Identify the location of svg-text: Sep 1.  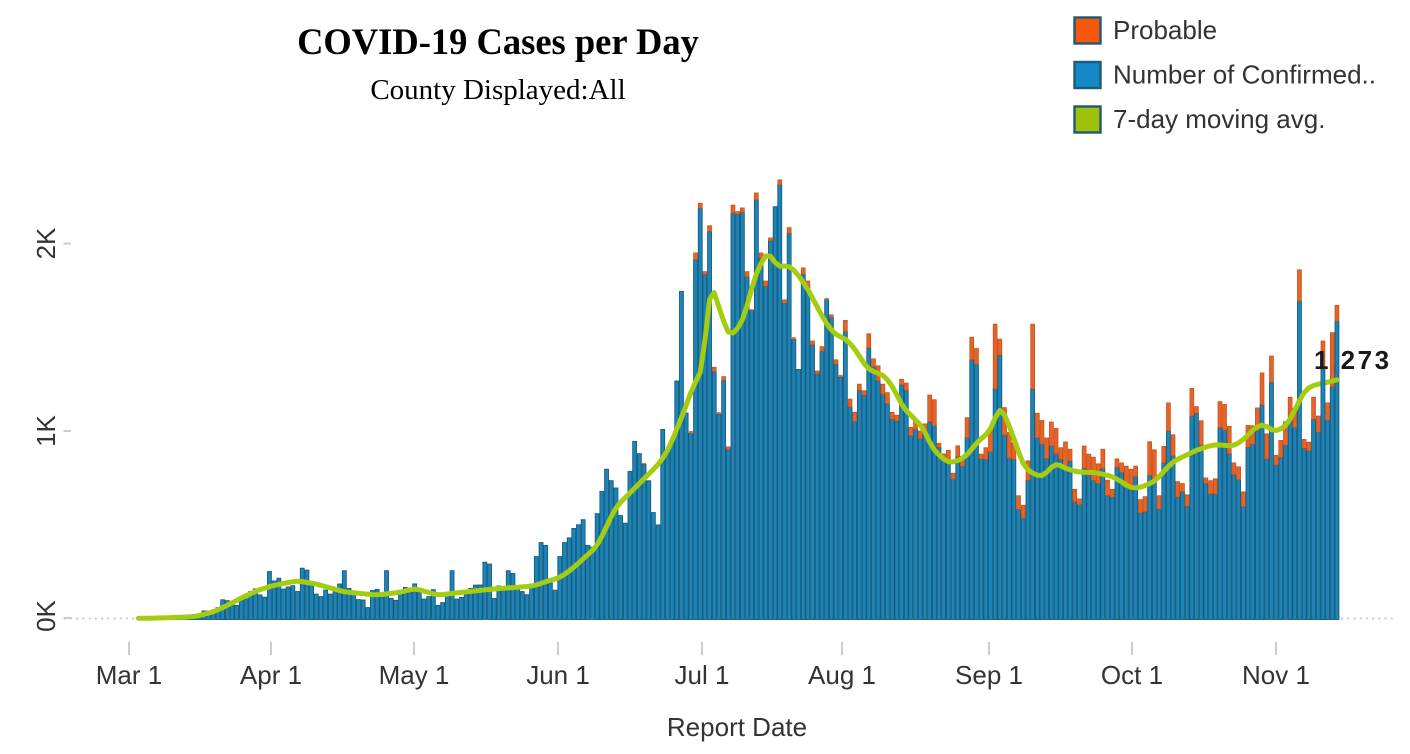
(989, 675).